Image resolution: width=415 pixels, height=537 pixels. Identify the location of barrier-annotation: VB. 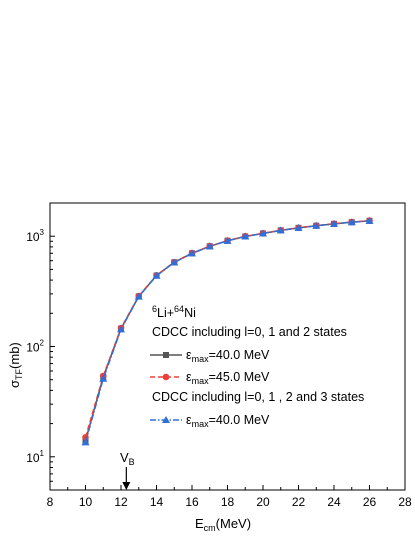
(127, 470).